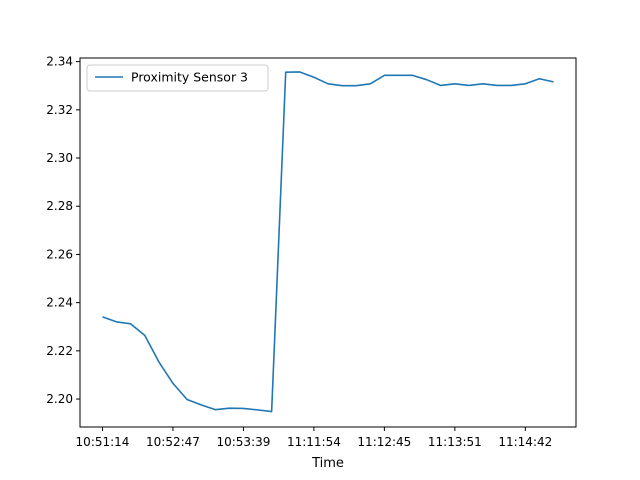  What do you see at coordinates (525, 442) in the screenshot?
I see `x-tick-label: 11:14:42` at bounding box center [525, 442].